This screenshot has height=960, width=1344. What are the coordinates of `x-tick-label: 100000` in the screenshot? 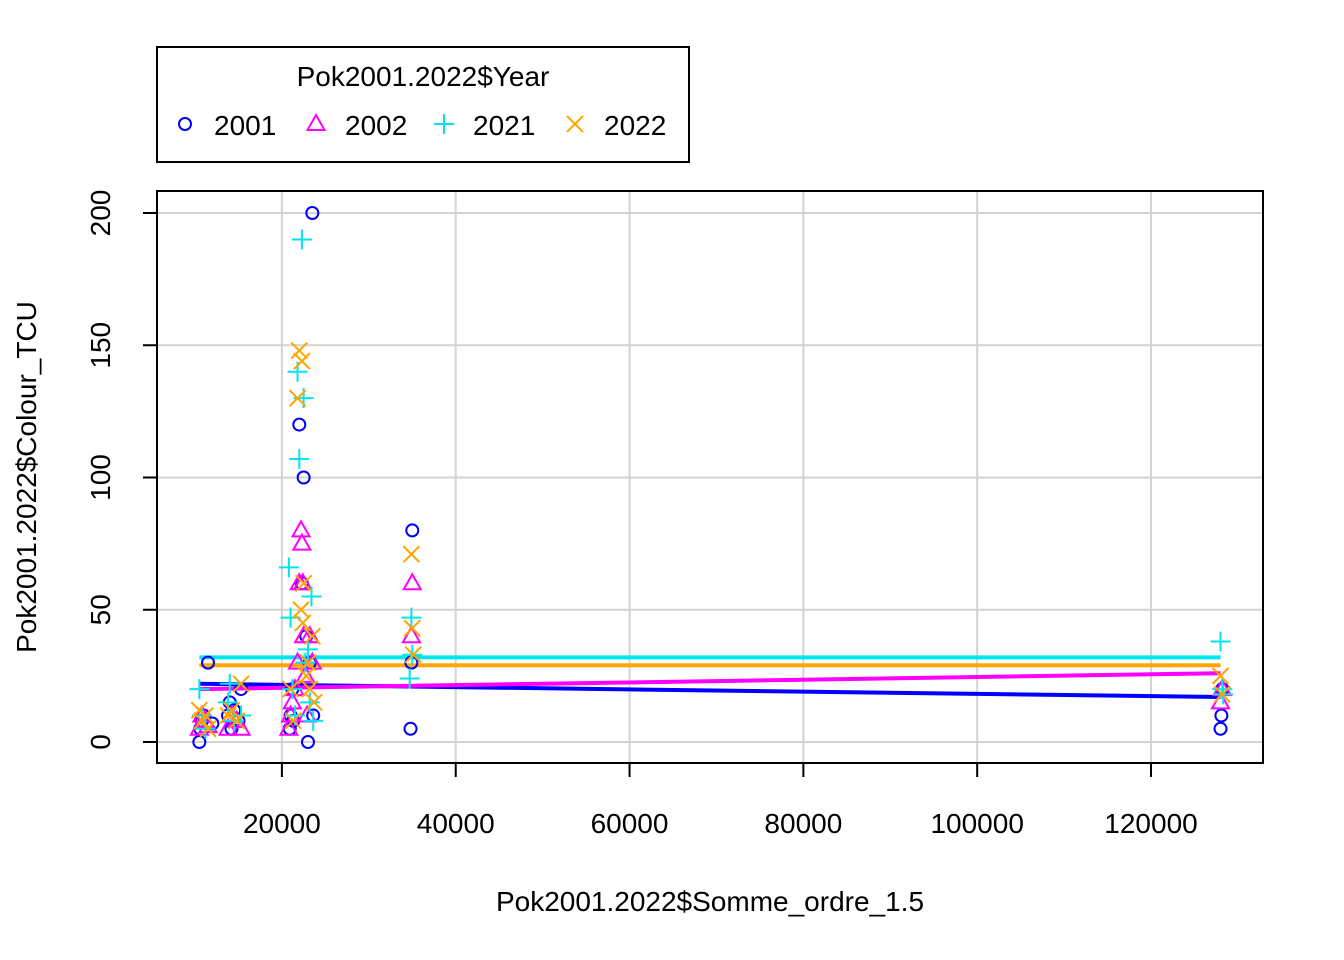 It's located at (976, 823).